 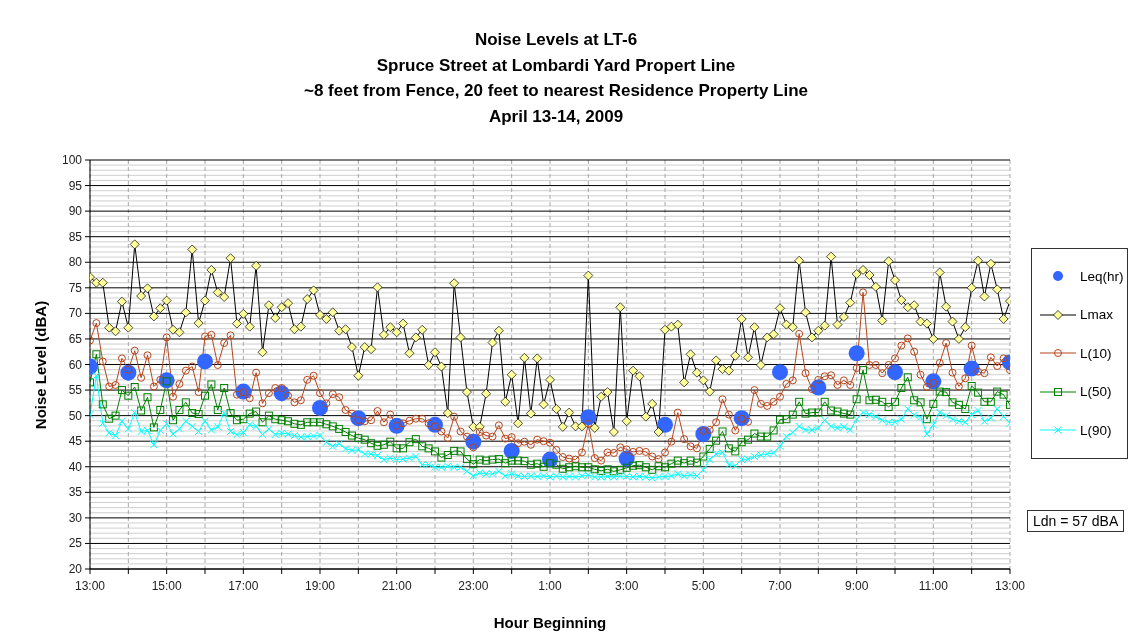 What do you see at coordinates (75, 338) in the screenshot?
I see `y-tick-label: 65` at bounding box center [75, 338].